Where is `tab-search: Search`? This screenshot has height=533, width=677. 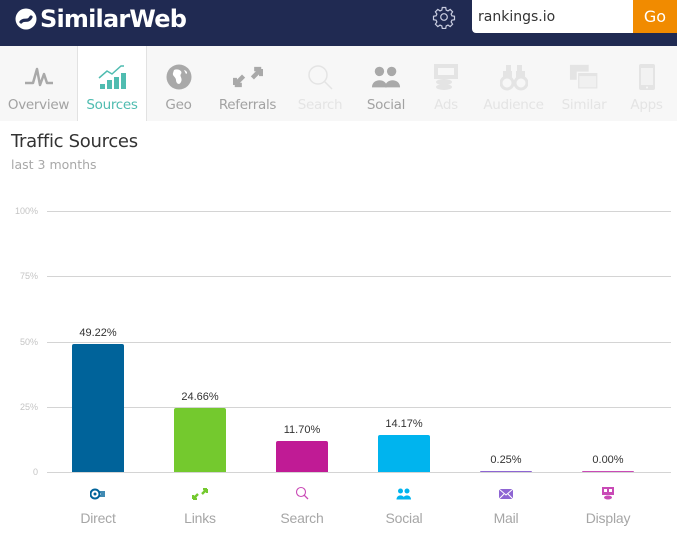
tab-search: Search is located at coordinates (320, 83).